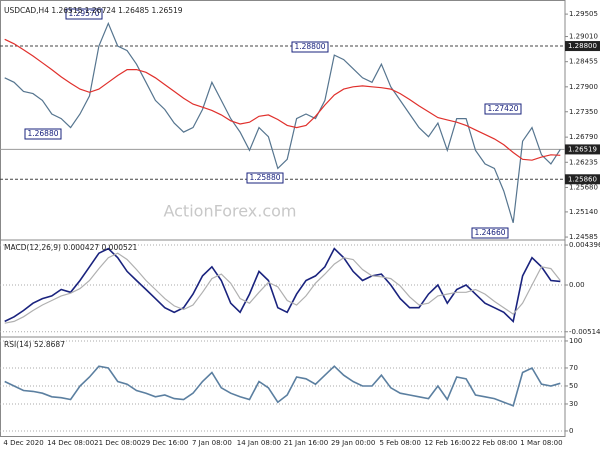  I want to click on y-tick-label: 0.004396, so click(584, 245).